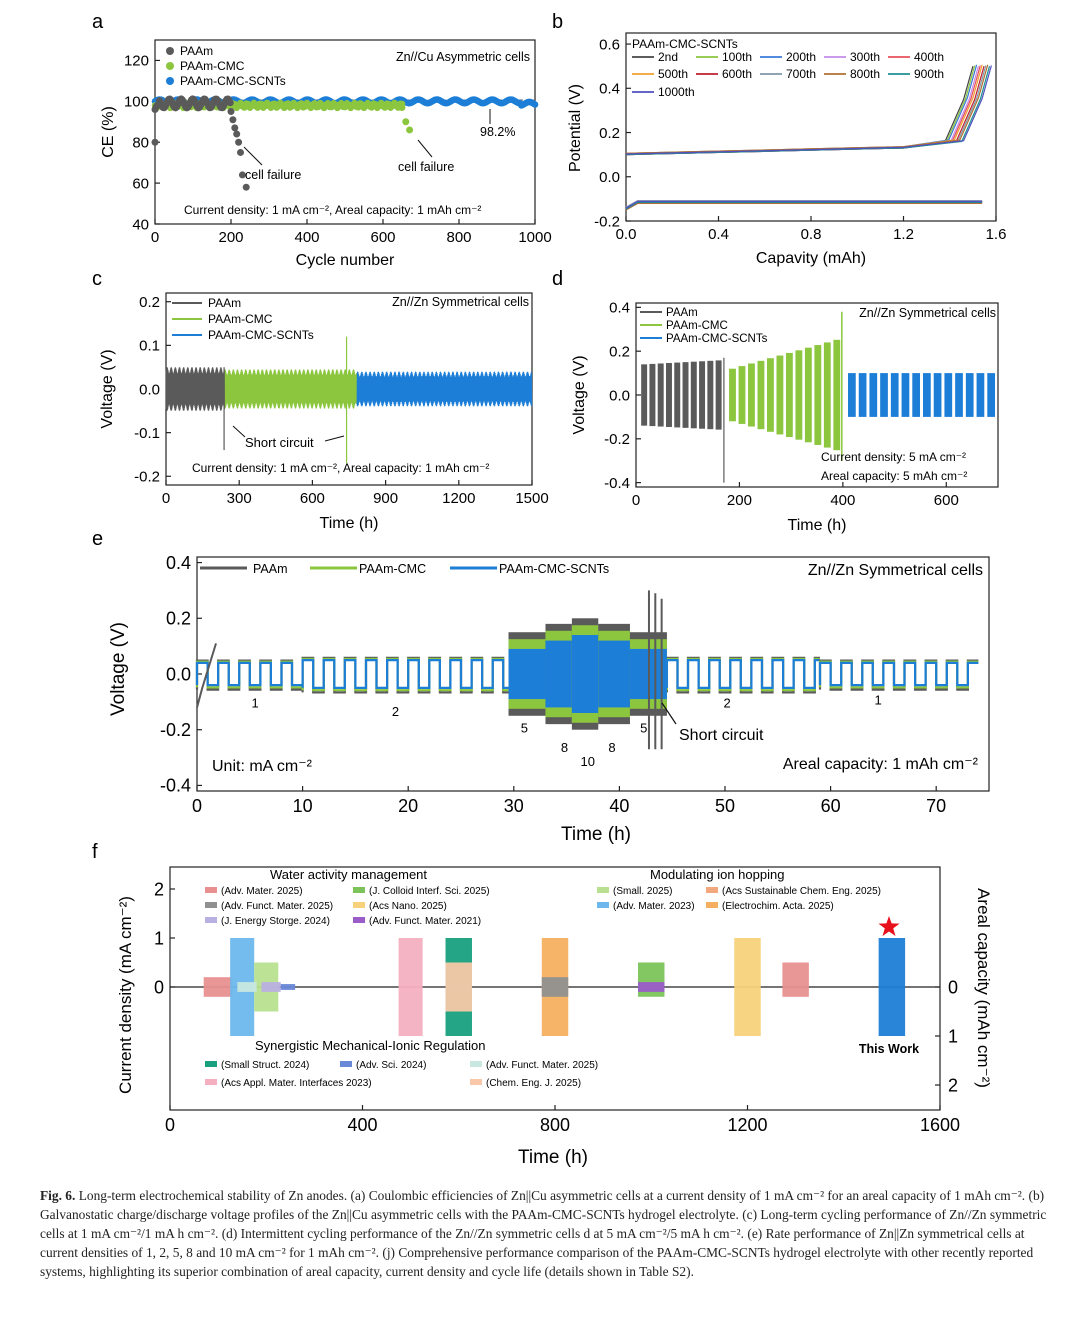 This screenshot has height=1324, width=1080. What do you see at coordinates (254, 702) in the screenshot?
I see `rate-label: 1` at bounding box center [254, 702].